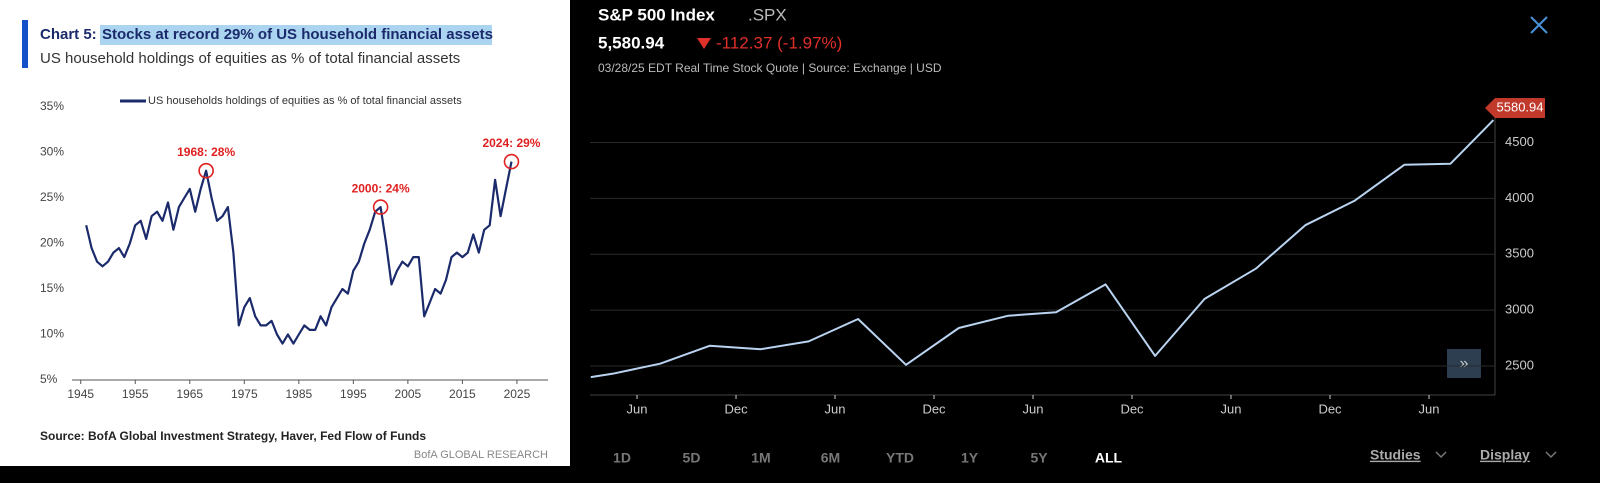 Image resolution: width=1600 pixels, height=483 pixels. Describe the element at coordinates (511, 143) in the screenshot. I see `annotation-label: 2024: 29%` at that location.